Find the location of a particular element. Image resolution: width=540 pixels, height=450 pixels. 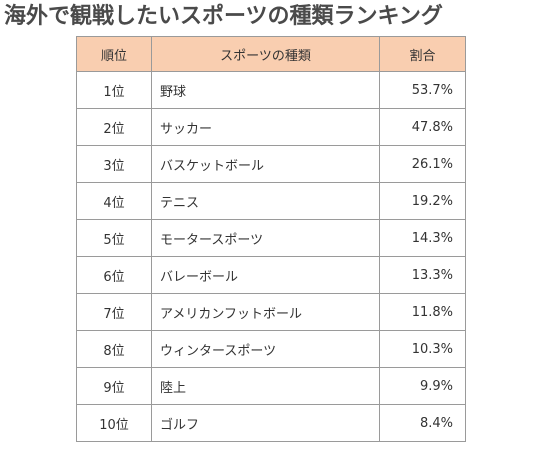

rank-cell: 4位 is located at coordinates (114, 201).